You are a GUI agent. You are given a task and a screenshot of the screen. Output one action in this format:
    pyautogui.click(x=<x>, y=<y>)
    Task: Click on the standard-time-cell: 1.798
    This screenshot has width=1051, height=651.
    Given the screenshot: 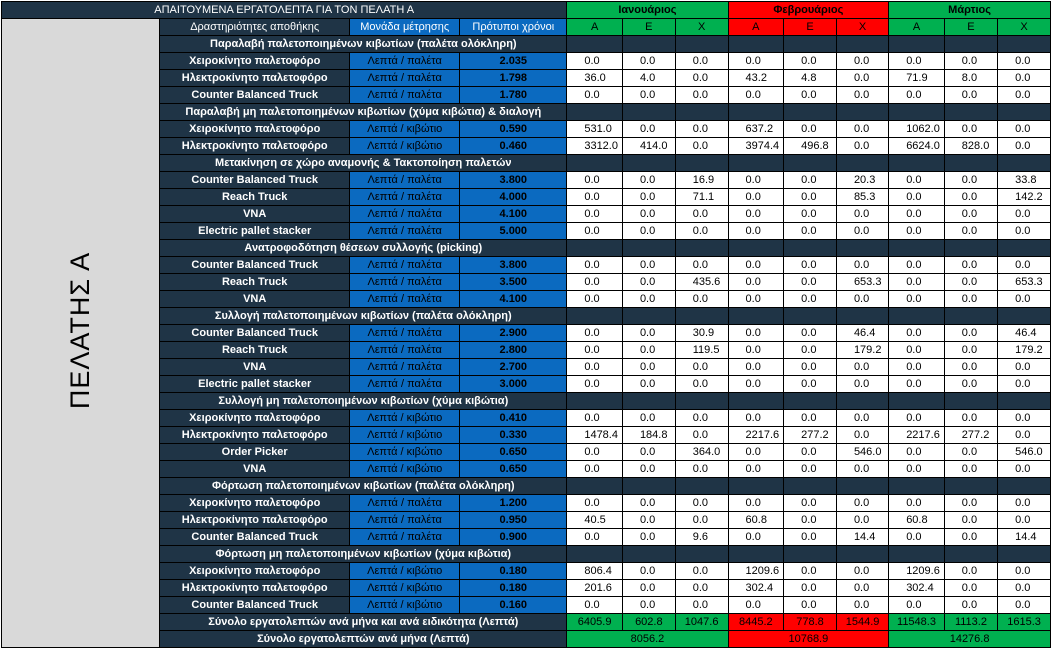 What is the action you would take?
    pyautogui.click(x=513, y=78)
    